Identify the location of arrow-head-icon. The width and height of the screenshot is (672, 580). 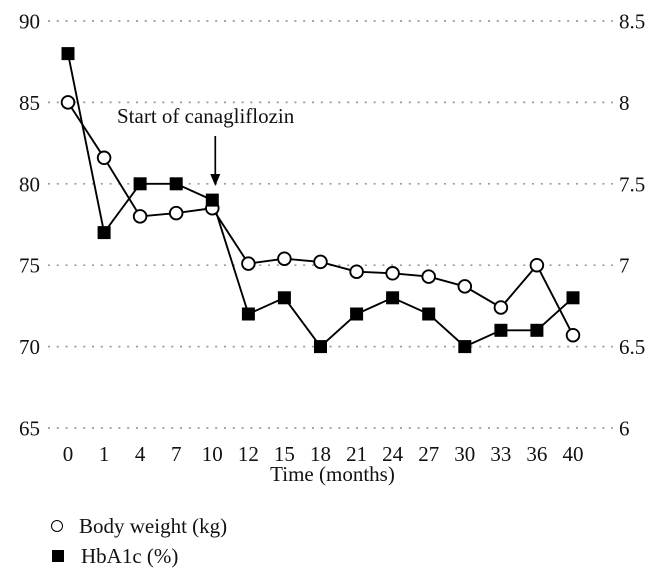
(215, 180).